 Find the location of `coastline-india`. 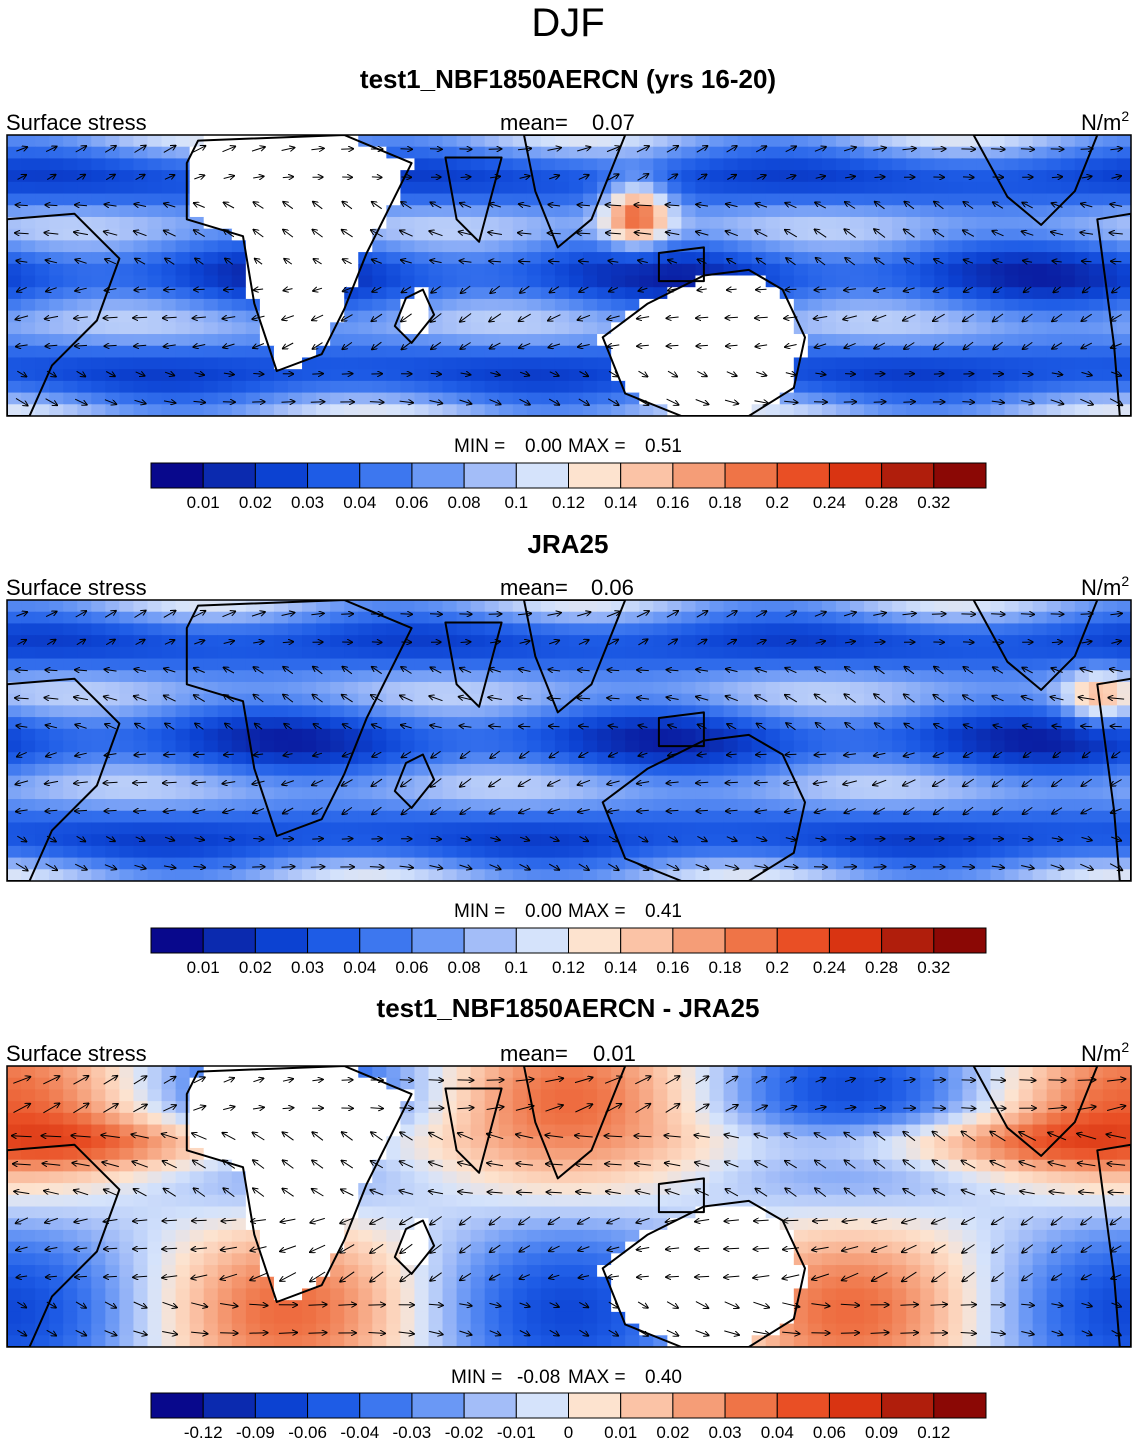

coastline-india is located at coordinates (473, 664).